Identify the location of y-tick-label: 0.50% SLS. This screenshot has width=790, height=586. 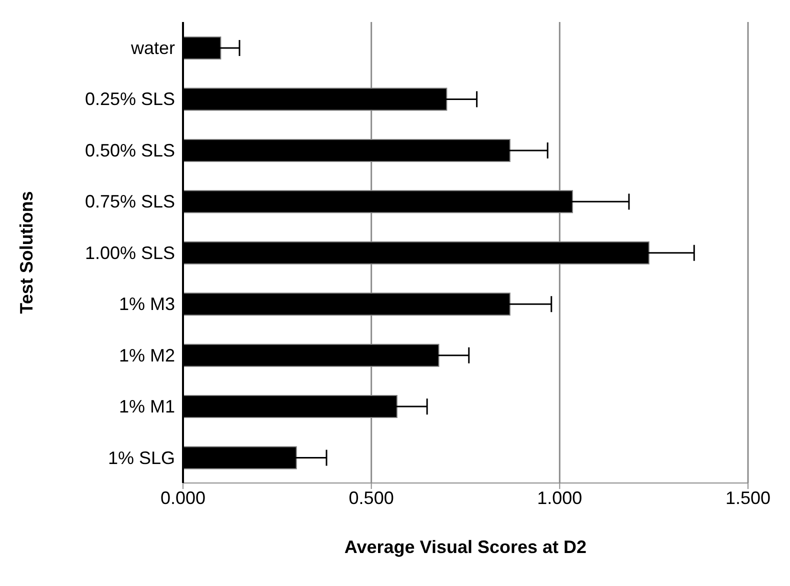
(129, 150).